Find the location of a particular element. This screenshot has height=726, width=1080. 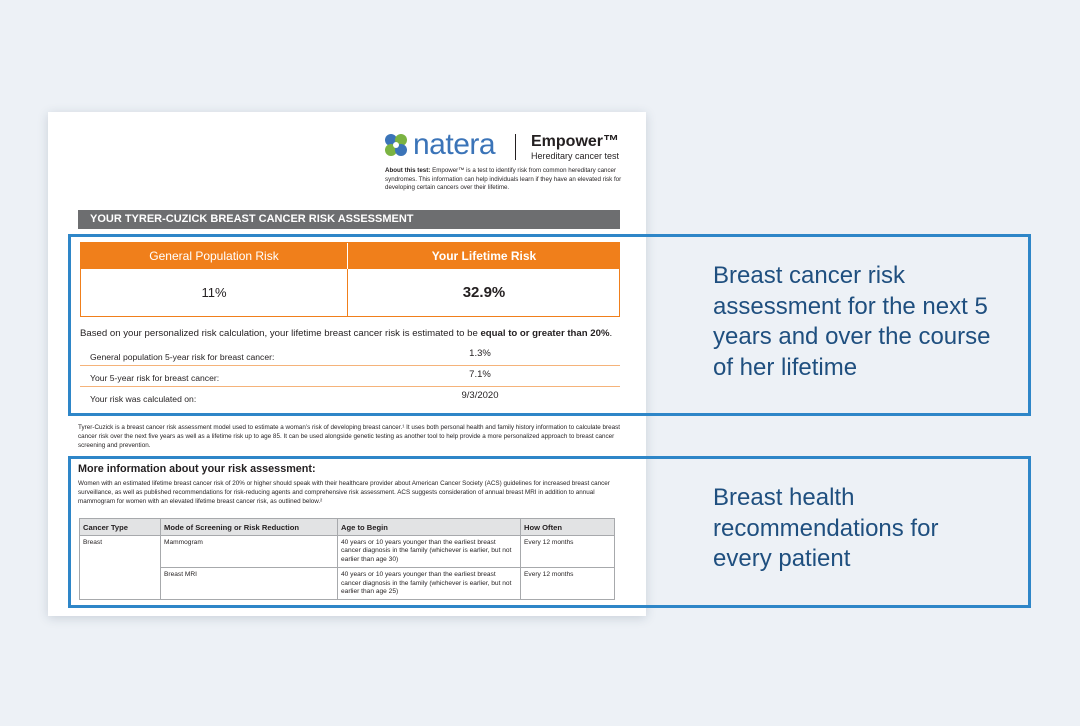

column-header: Cancer Type is located at coordinates (120, 527).